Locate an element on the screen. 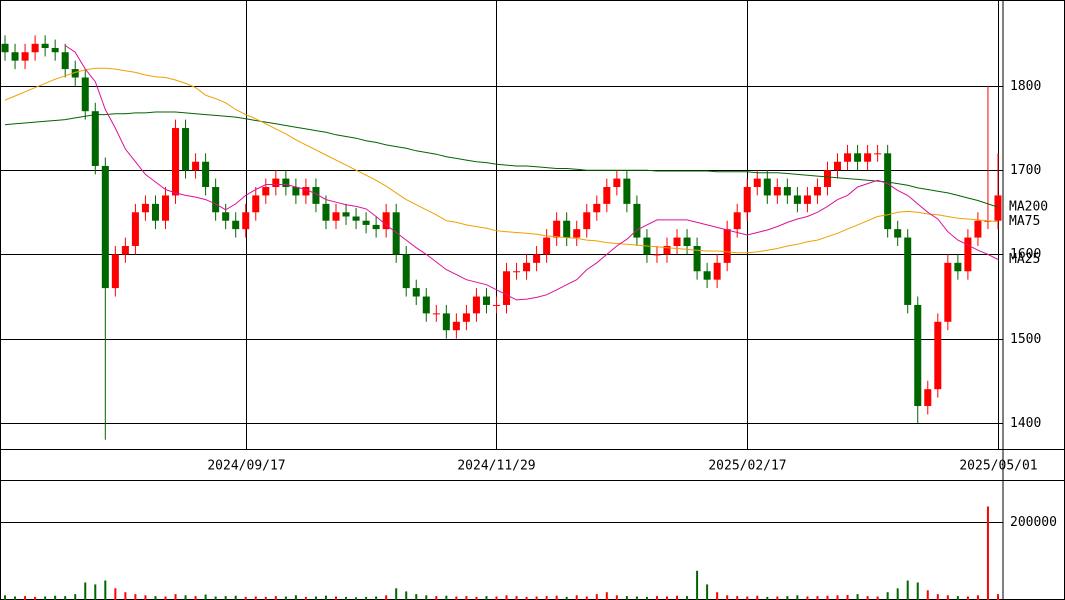  volume-tick-label: 200000 is located at coordinates (1033, 522).